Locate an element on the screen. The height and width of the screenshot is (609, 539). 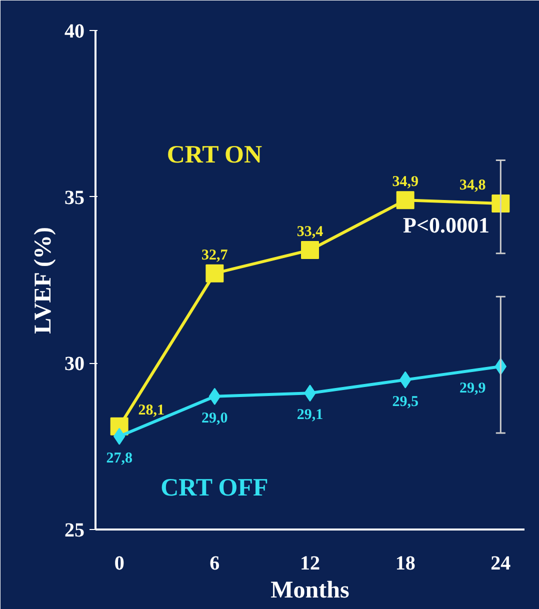
y-tick-label: 30 is located at coordinates (74, 364).